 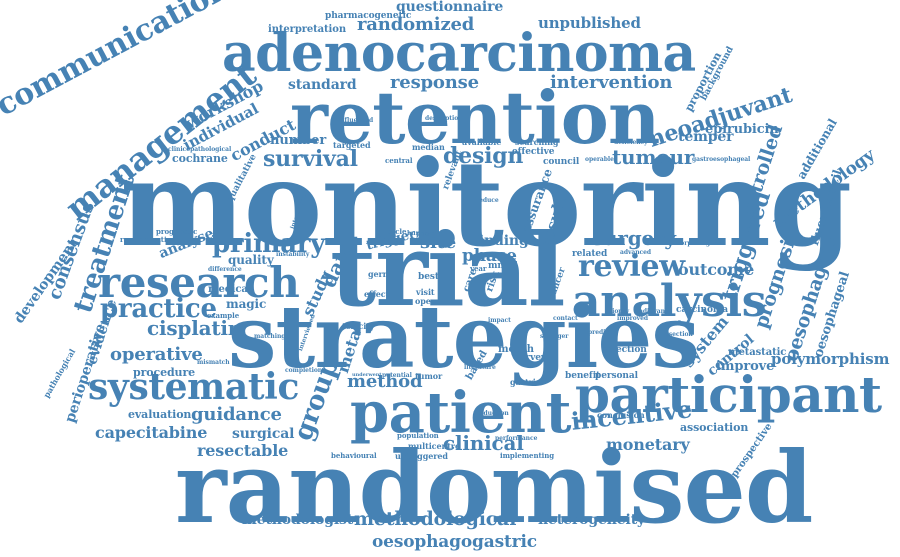 What do you see at coordinates (377, 294) in the screenshot?
I see `word-effect: effect` at bounding box center [377, 294].